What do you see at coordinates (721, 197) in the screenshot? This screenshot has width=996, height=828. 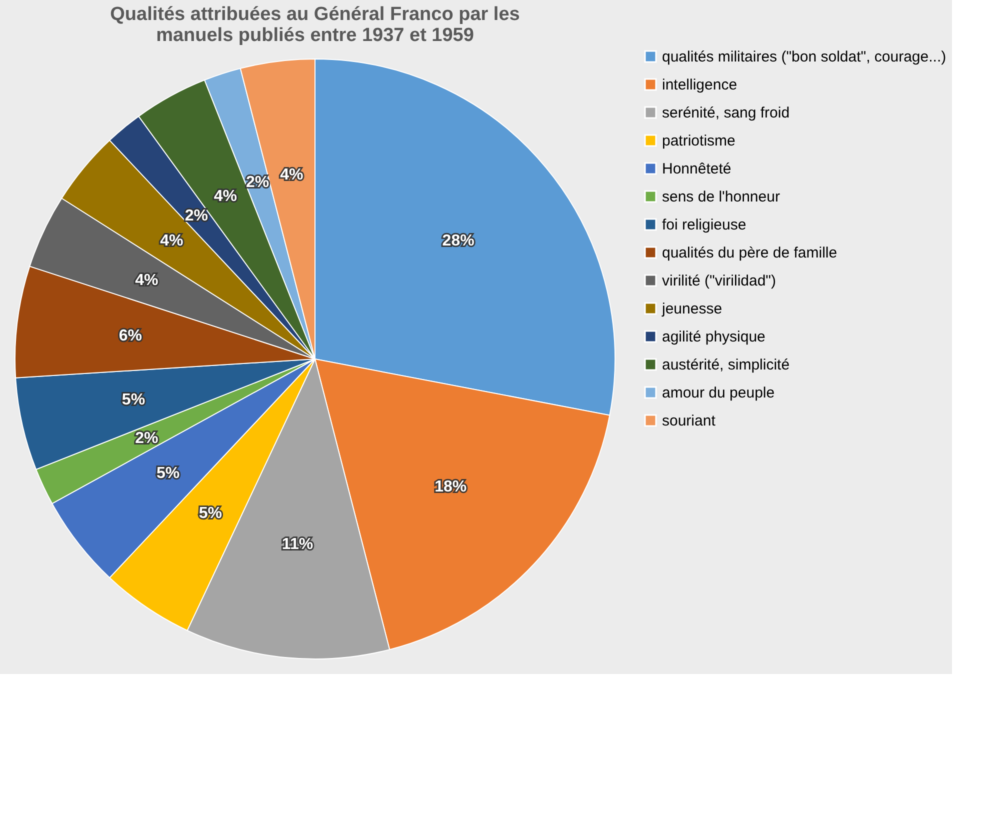 I see `legend-label: sens de l'honneur` at bounding box center [721, 197].